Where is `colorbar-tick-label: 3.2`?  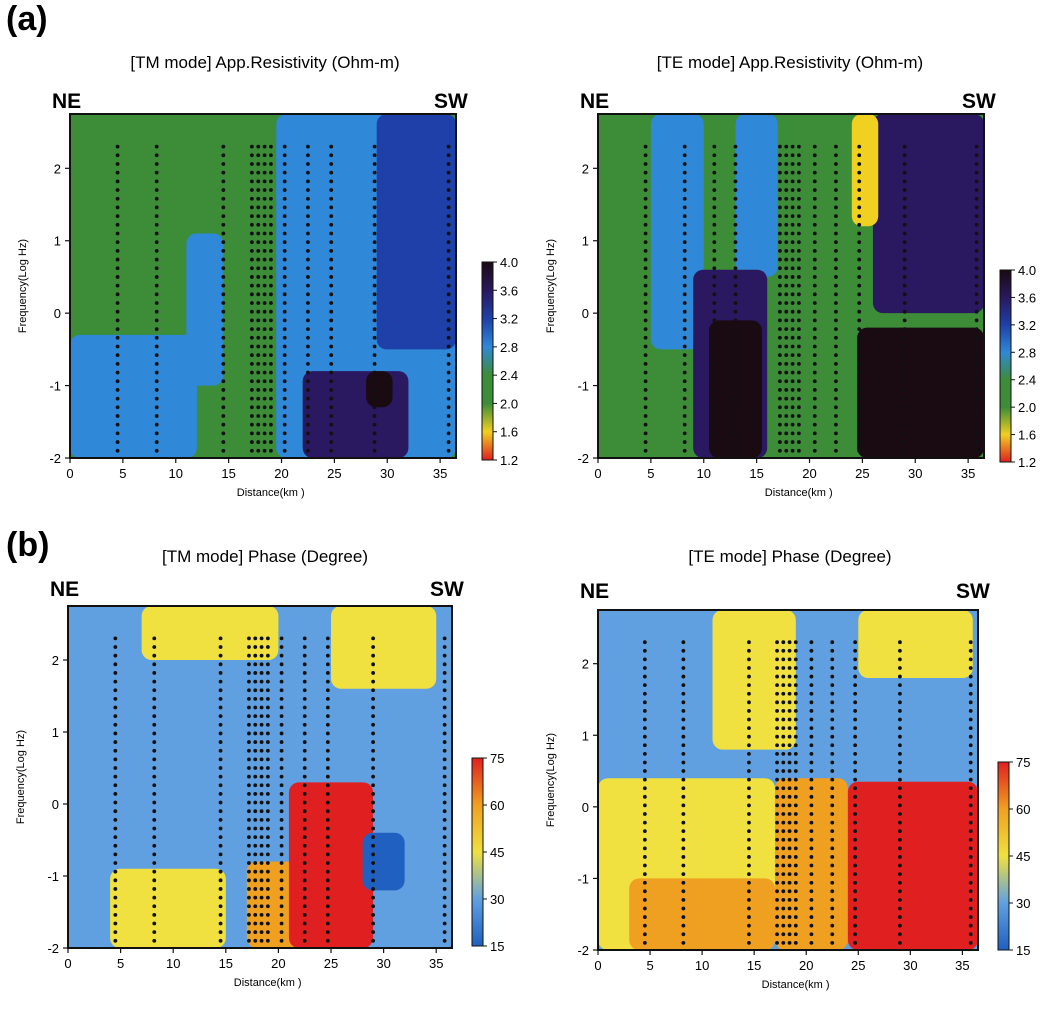 colorbar-tick-label: 3.2 is located at coordinates (1027, 325).